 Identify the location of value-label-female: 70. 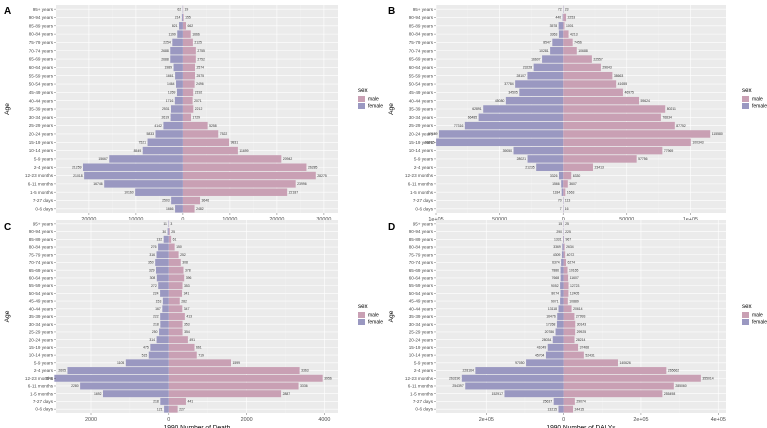
(560, 201).